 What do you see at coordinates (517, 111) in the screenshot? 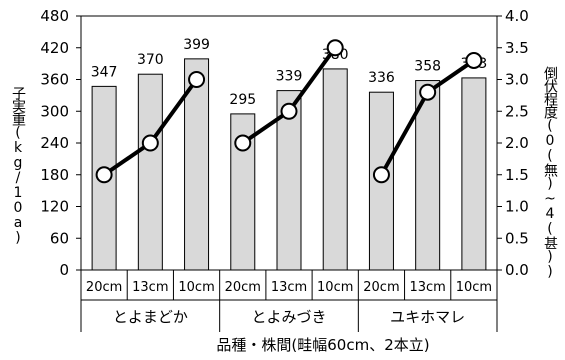
I see `tick-label: 2.5` at bounding box center [517, 111].